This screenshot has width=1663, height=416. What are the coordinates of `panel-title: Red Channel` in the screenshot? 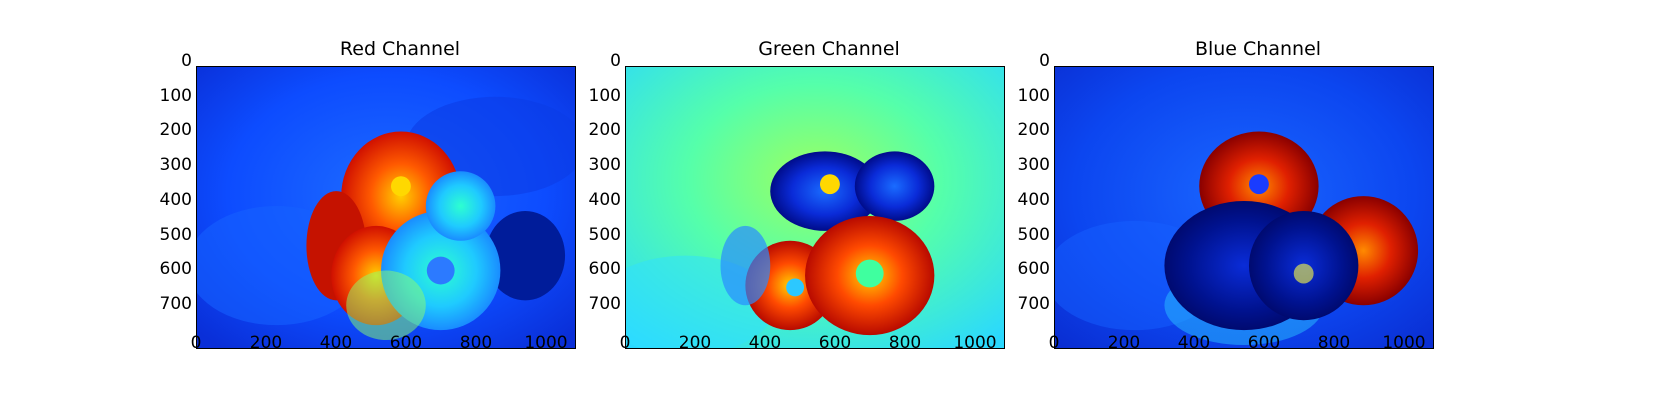 It's located at (400, 49).